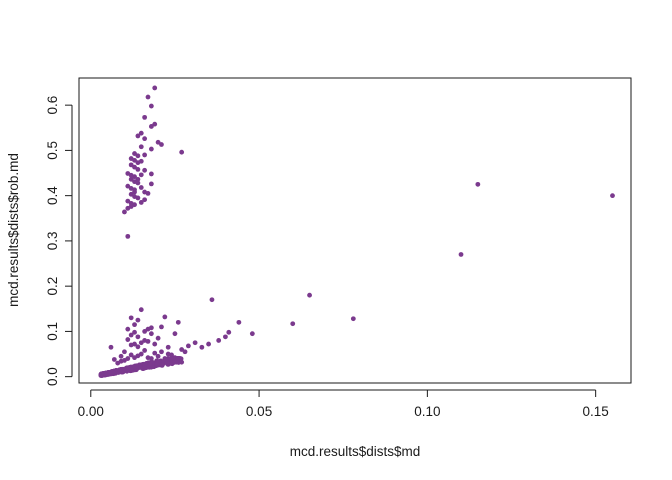 The height and width of the screenshot is (480, 672). What do you see at coordinates (52, 331) in the screenshot?
I see `y-tick-label: 0.1` at bounding box center [52, 331].